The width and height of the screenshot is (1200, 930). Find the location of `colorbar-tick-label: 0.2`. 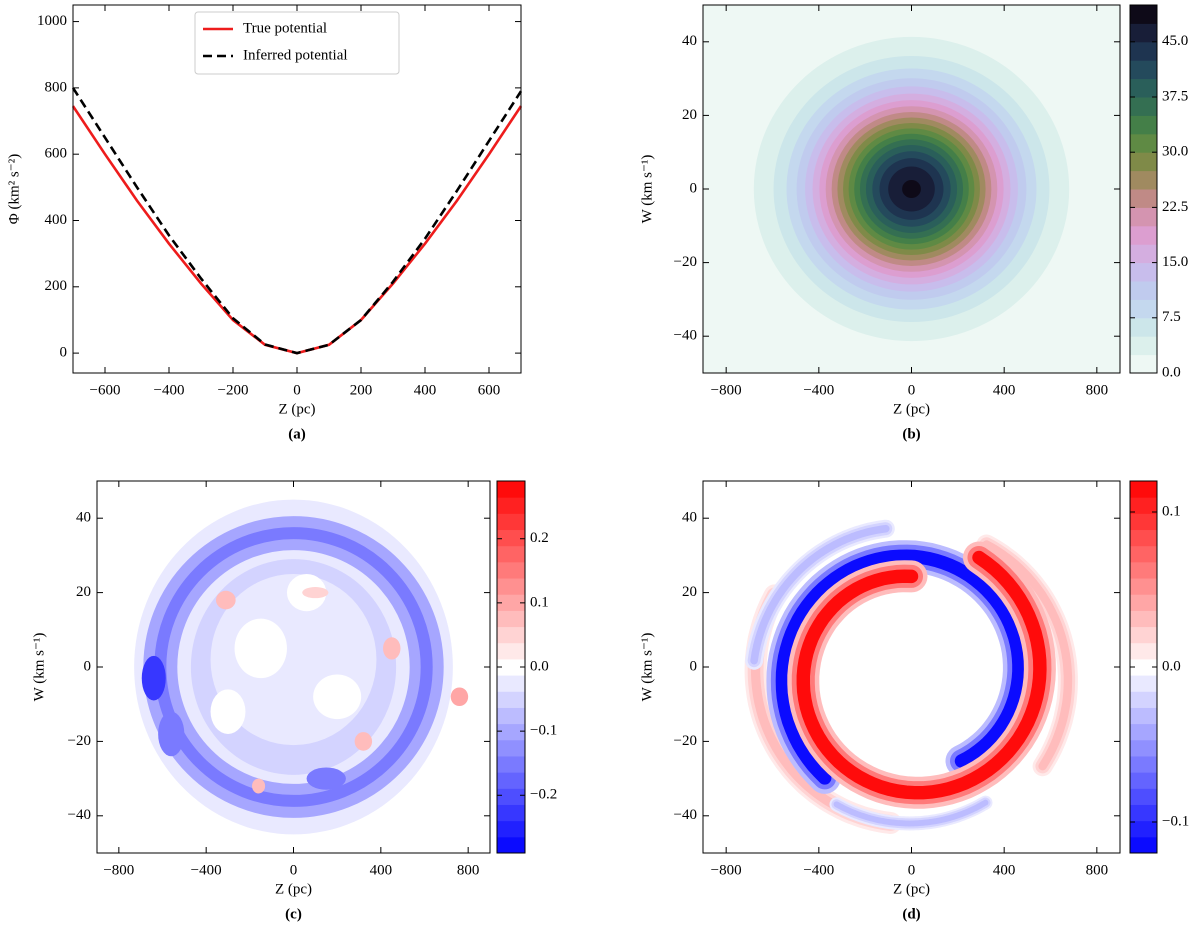

colorbar-tick-label: 0.2 is located at coordinates (539, 538).